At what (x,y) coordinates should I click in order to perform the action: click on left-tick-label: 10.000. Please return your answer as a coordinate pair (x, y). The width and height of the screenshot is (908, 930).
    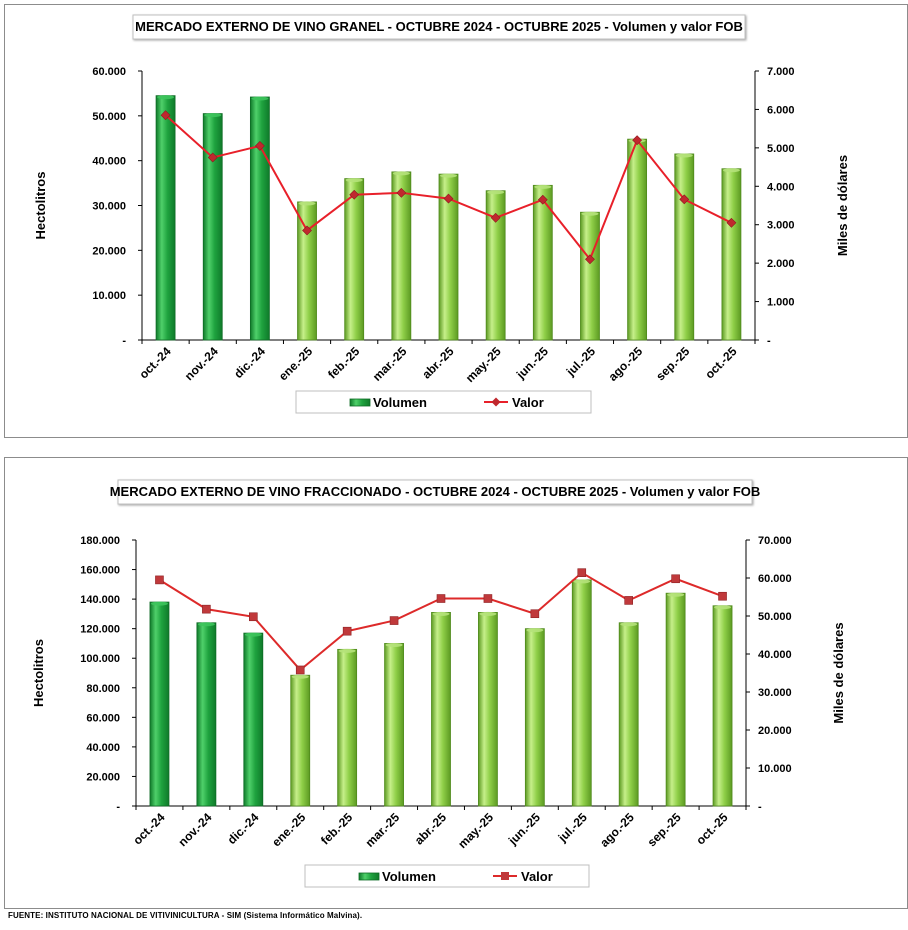
    Looking at the image, I should click on (109, 296).